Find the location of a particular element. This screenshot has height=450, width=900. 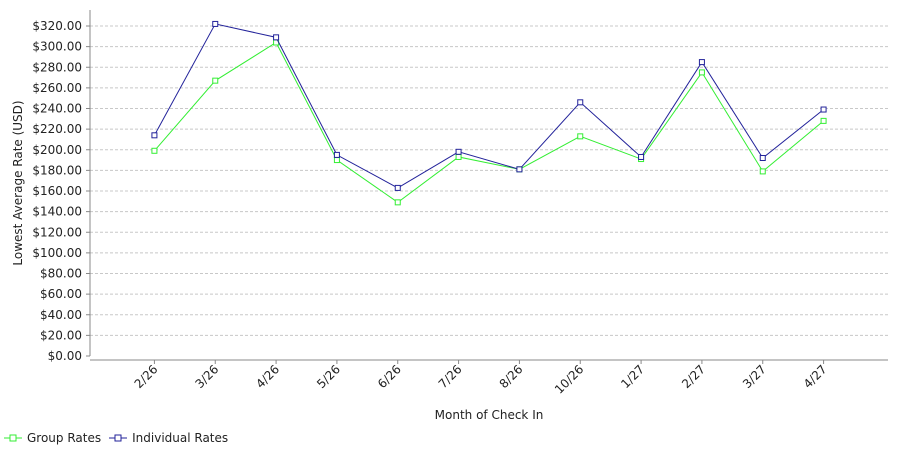

x-tick-label: 4/27 is located at coordinates (815, 376).